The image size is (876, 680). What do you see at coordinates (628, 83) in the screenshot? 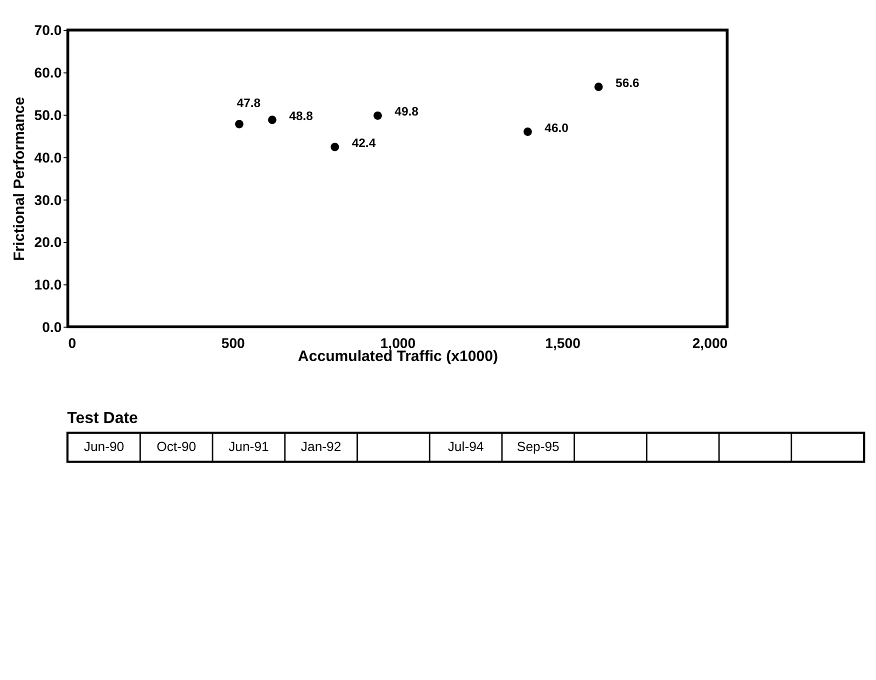
I see `data-label: 56.6` at bounding box center [628, 83].